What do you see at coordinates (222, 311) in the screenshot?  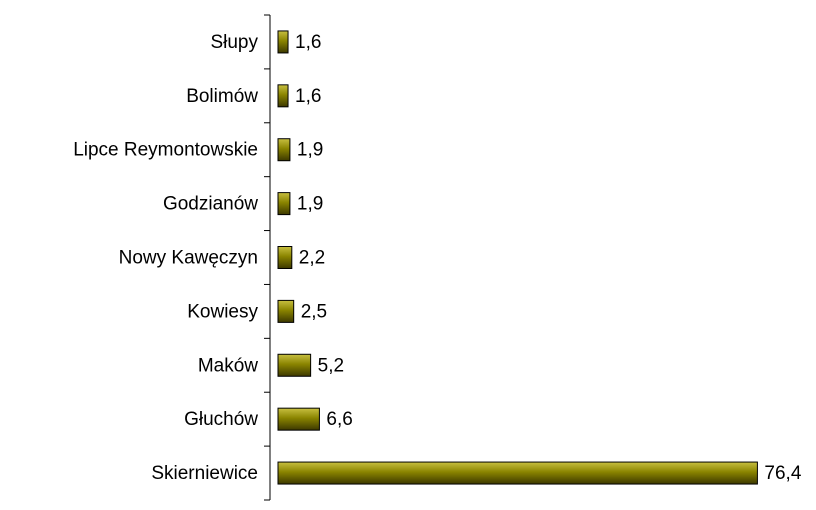 I see `y-tick-label: Kowiesy` at bounding box center [222, 311].